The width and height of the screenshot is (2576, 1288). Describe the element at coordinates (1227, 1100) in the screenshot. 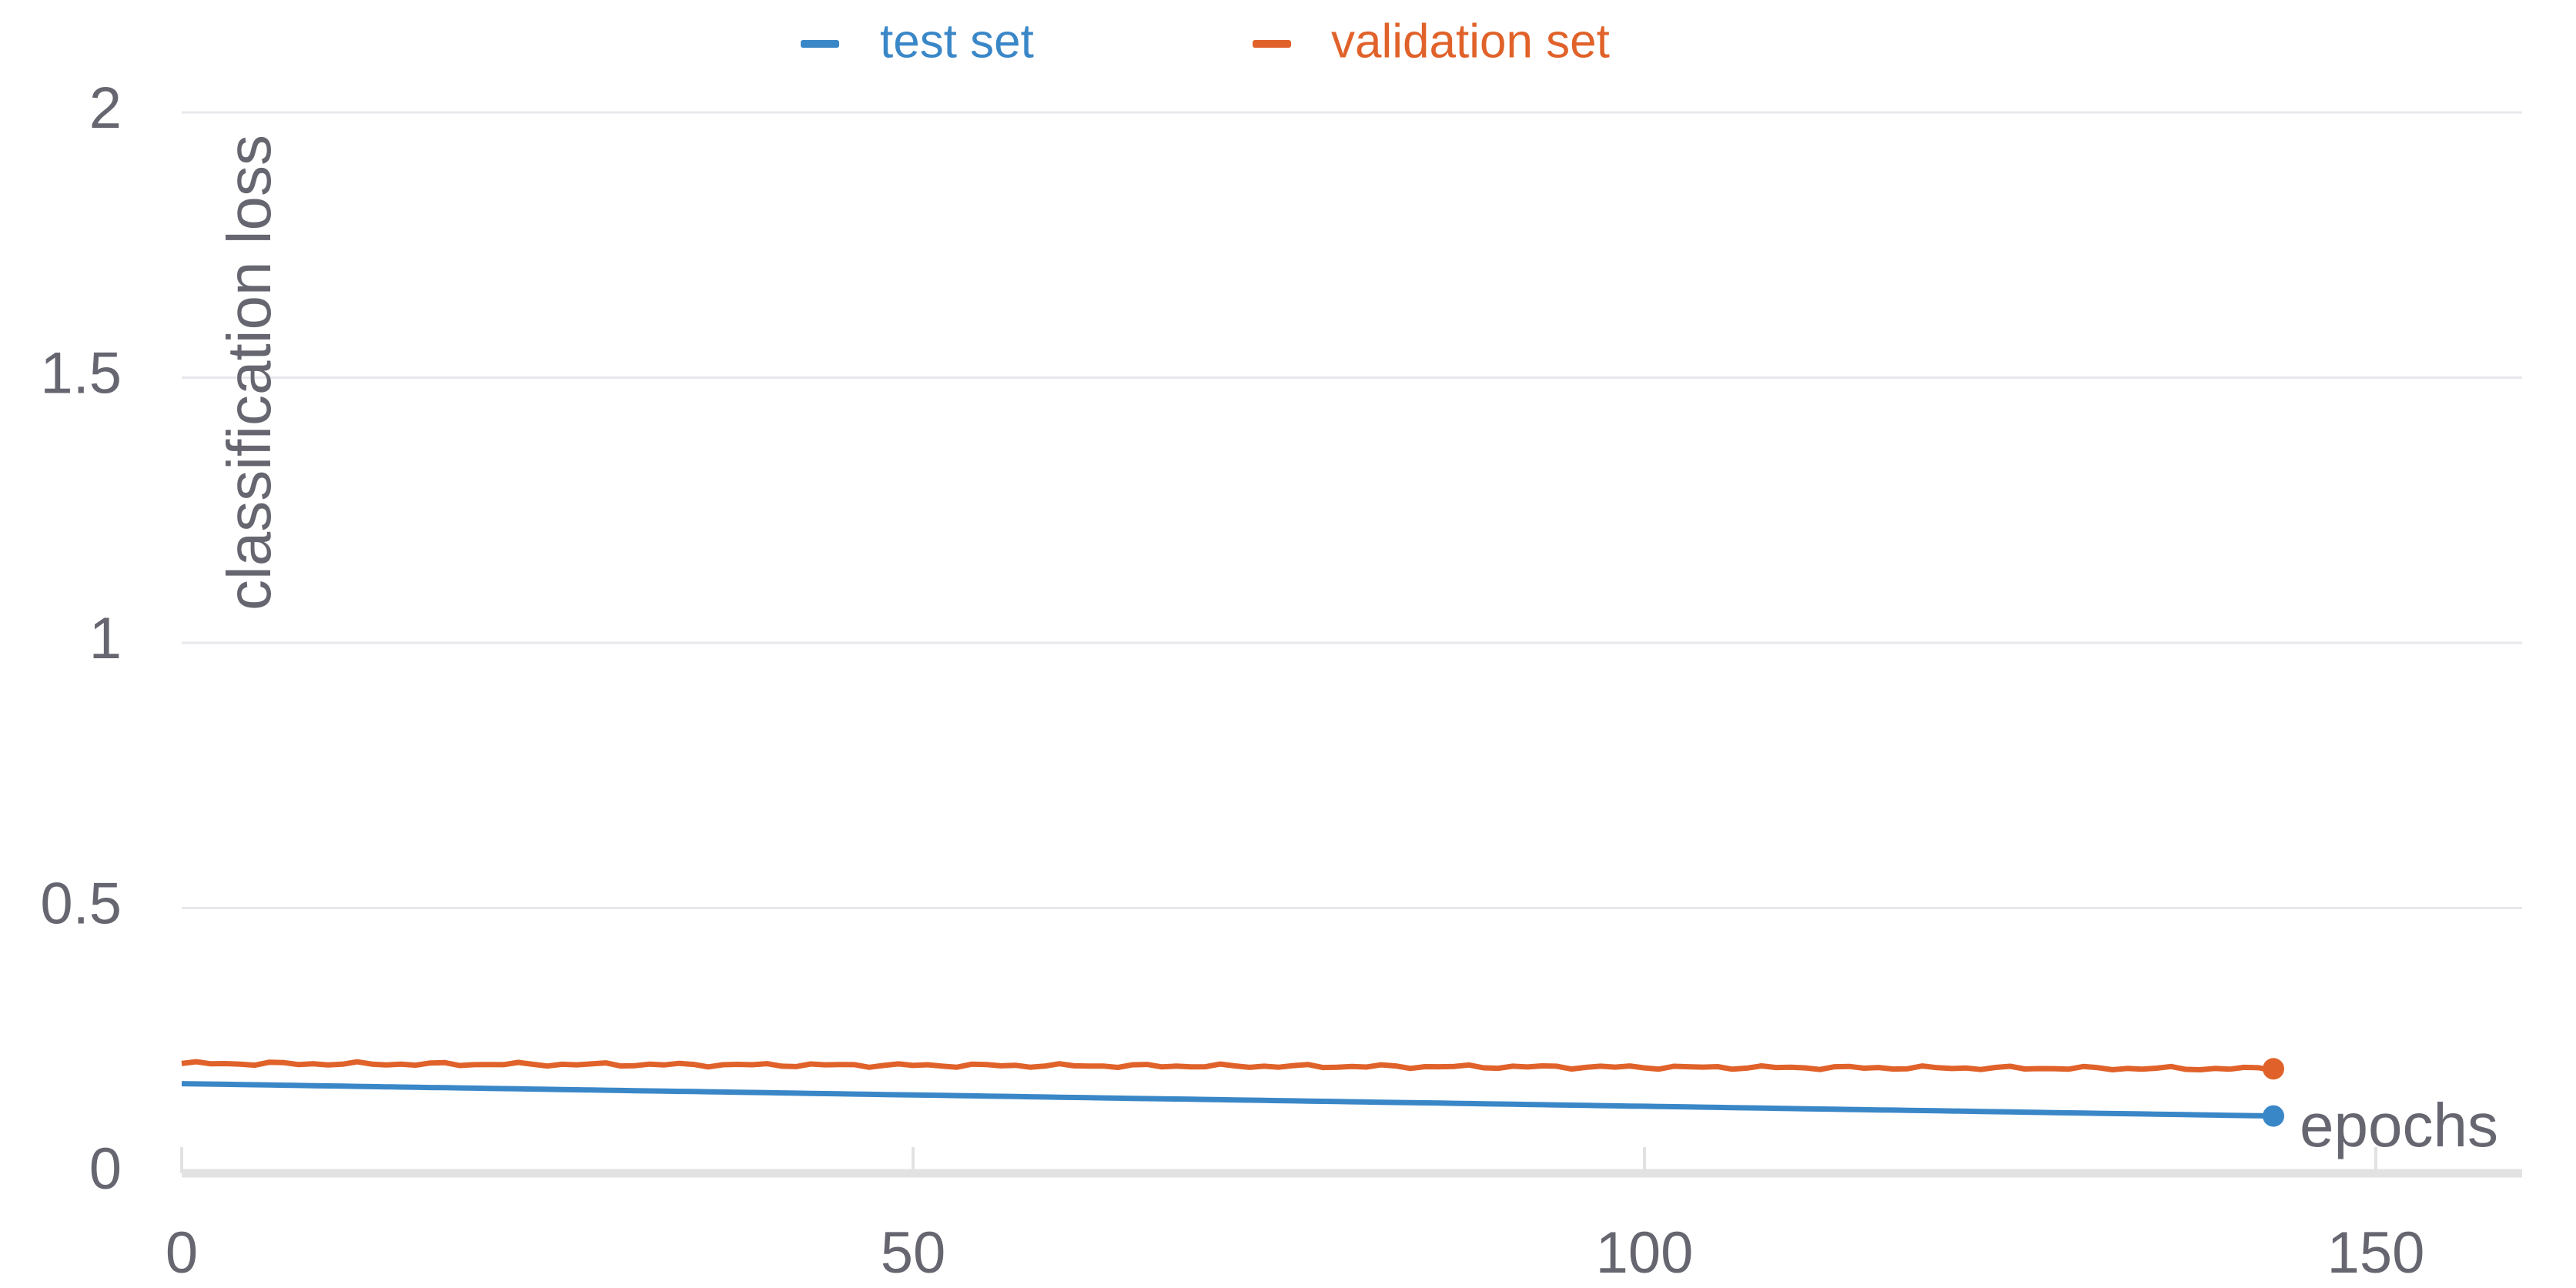

I see `series-line-test` at that location.